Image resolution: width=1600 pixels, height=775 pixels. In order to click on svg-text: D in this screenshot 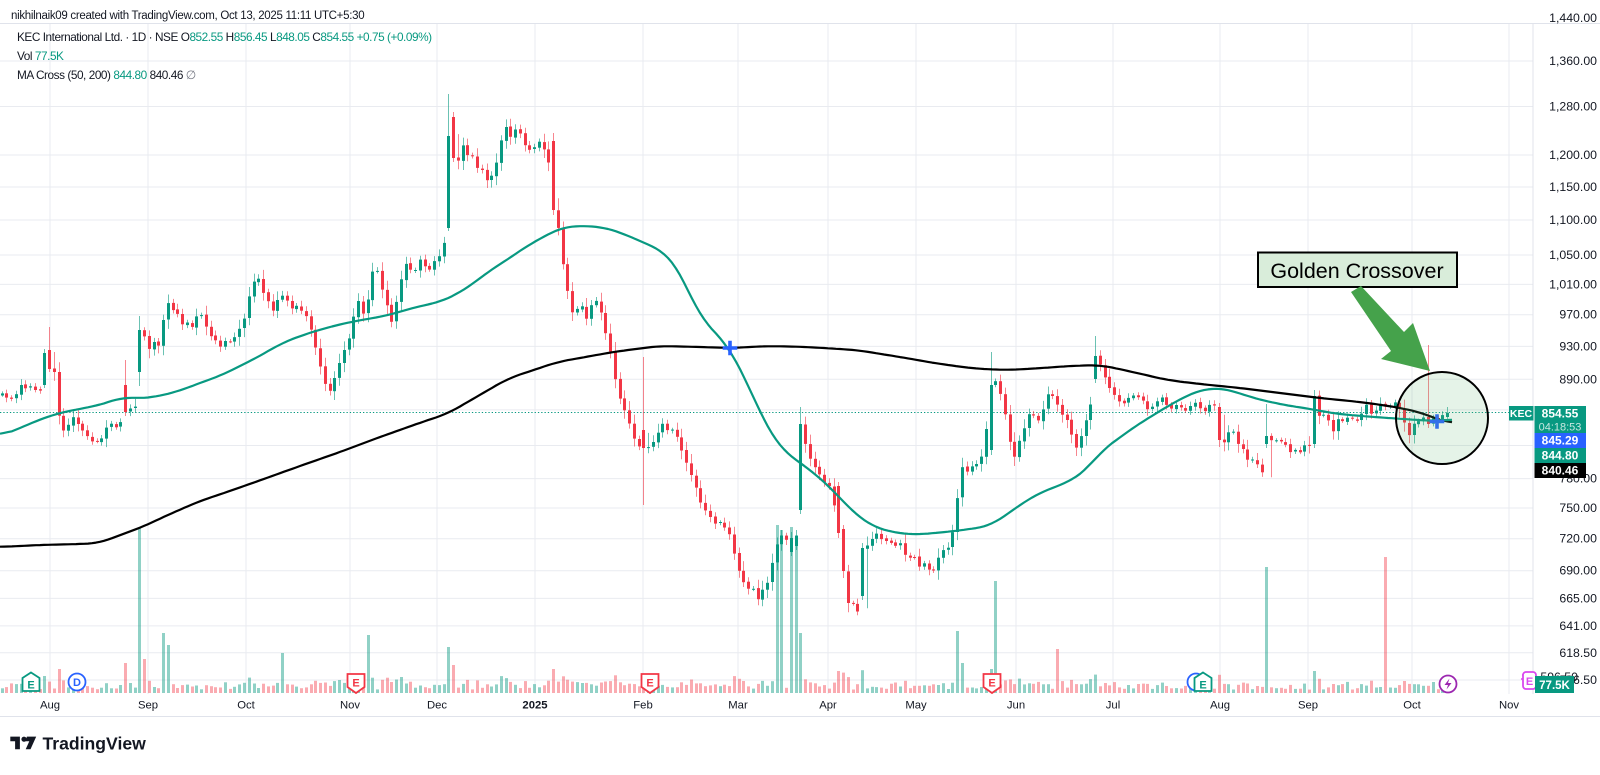, I will do `click(77, 683)`.